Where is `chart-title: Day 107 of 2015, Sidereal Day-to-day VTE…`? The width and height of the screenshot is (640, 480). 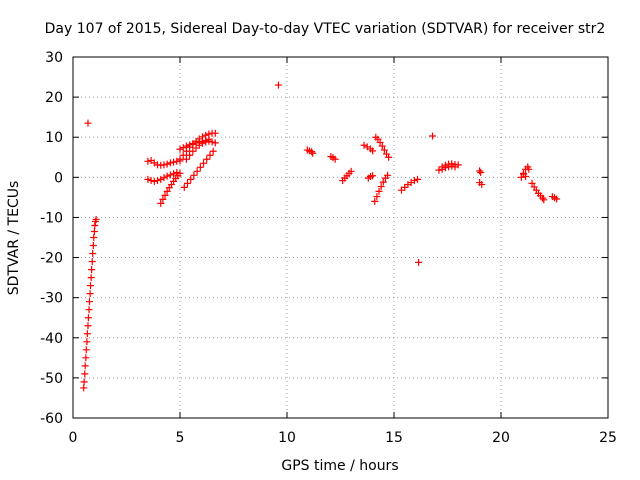
chart-title: Day 107 of 2015, Sidereal Day-to-day VTE… is located at coordinates (325, 29).